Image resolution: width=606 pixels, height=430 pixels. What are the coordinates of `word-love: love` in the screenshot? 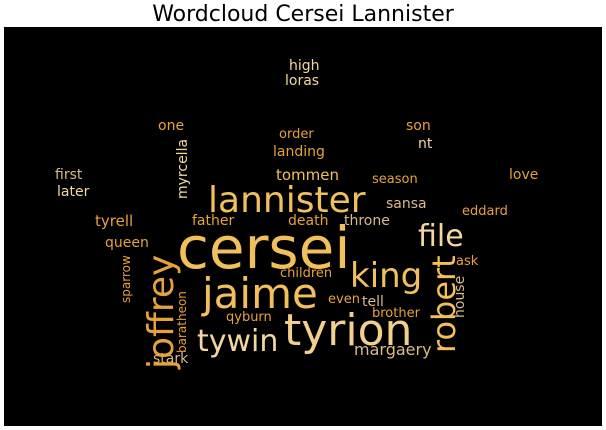 It's located at (524, 175).